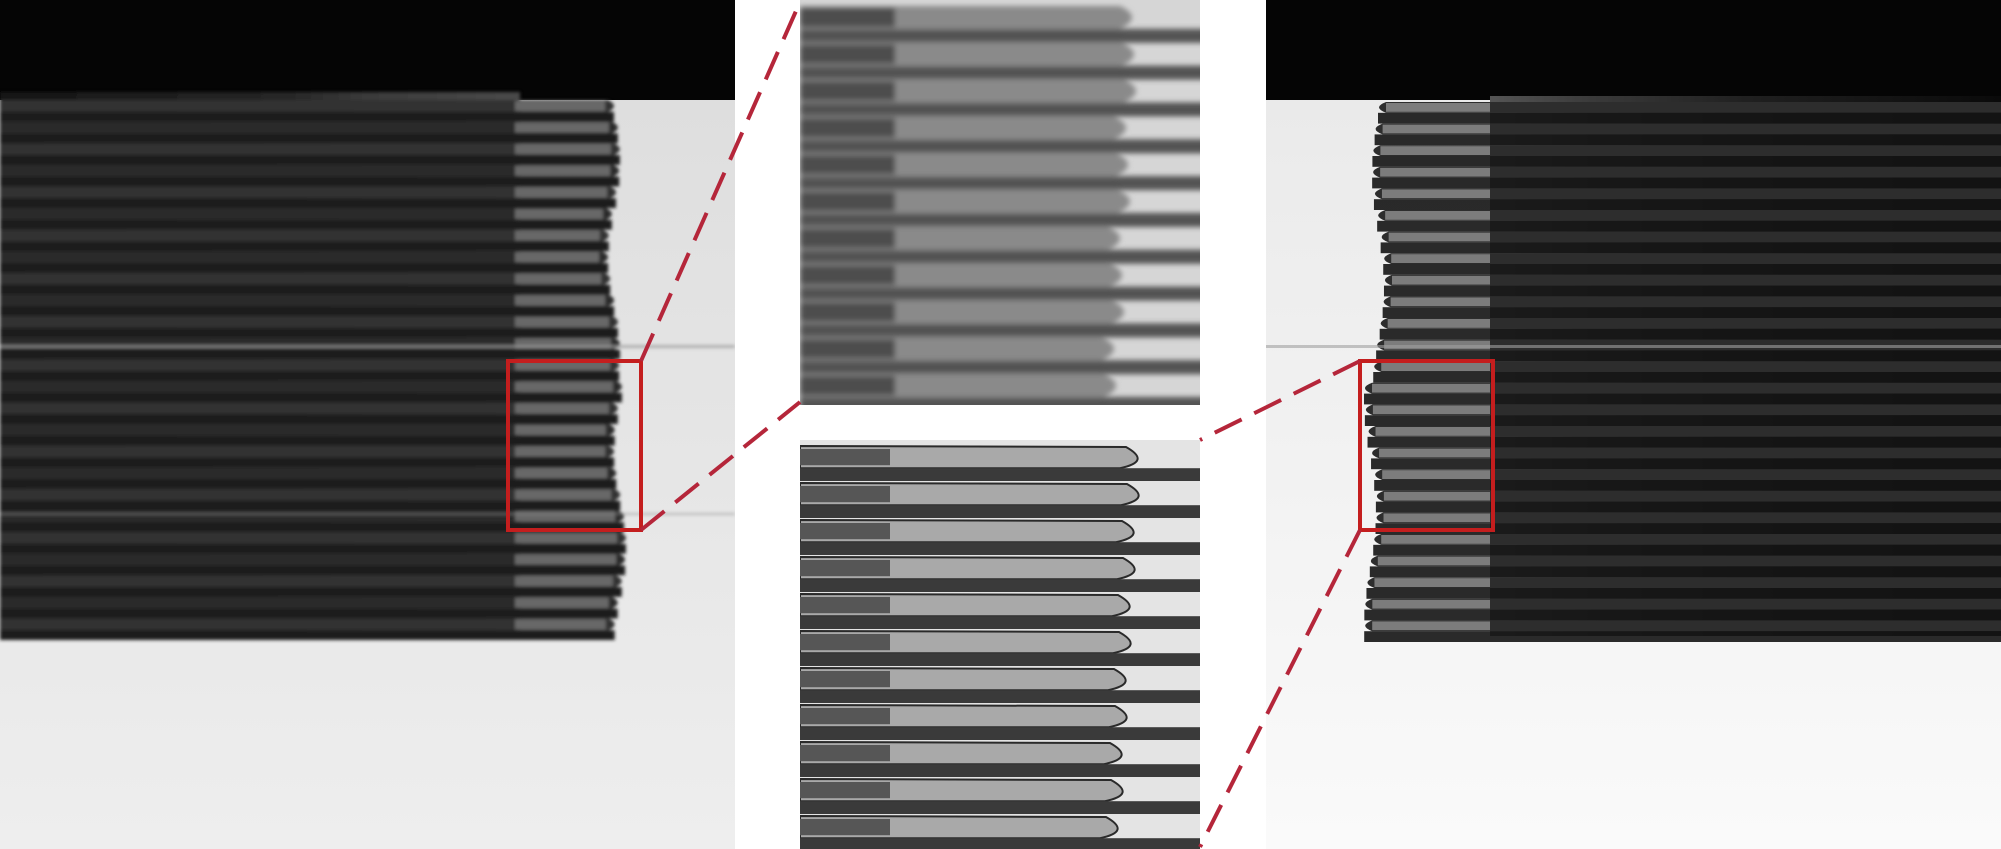 The width and height of the screenshot is (2001, 849). What do you see at coordinates (367, 514) in the screenshot?
I see `left-seam-line` at bounding box center [367, 514].